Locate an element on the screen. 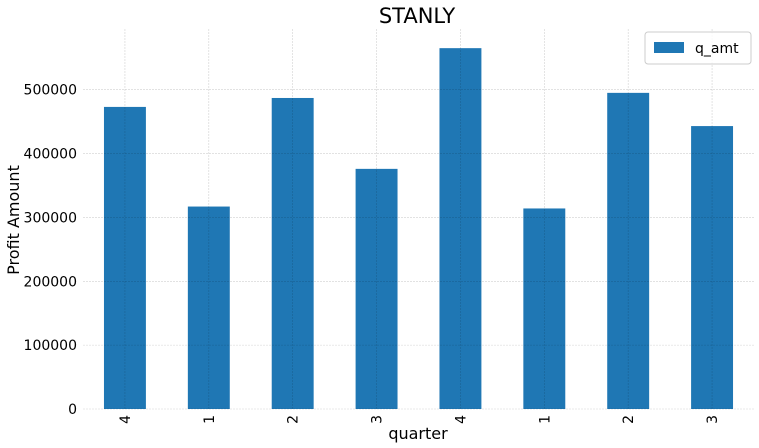  x-axis-title: quarter is located at coordinates (418, 433).